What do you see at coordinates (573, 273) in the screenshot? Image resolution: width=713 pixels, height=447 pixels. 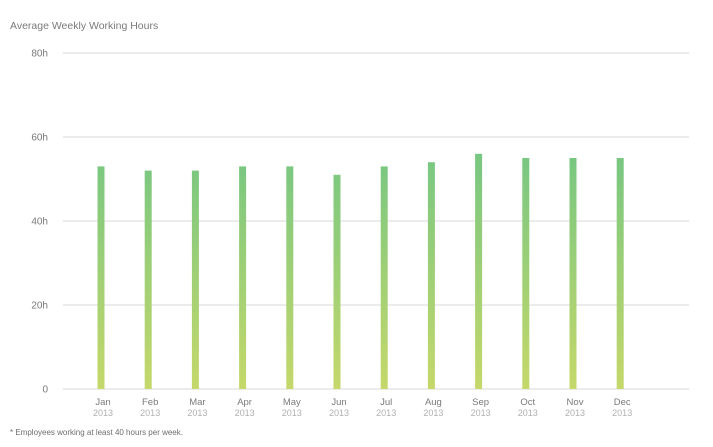 I see `bar-nov` at bounding box center [573, 273].